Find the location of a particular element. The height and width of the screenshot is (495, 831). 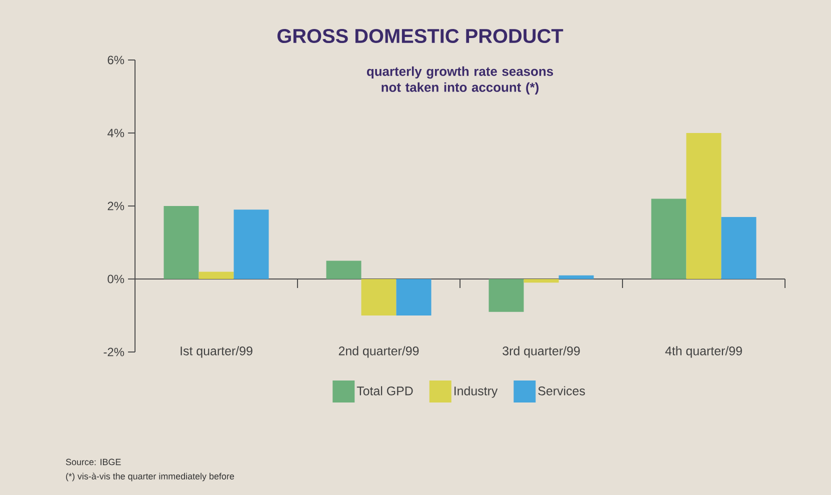

y-tick-label: 2% is located at coordinates (116, 206).